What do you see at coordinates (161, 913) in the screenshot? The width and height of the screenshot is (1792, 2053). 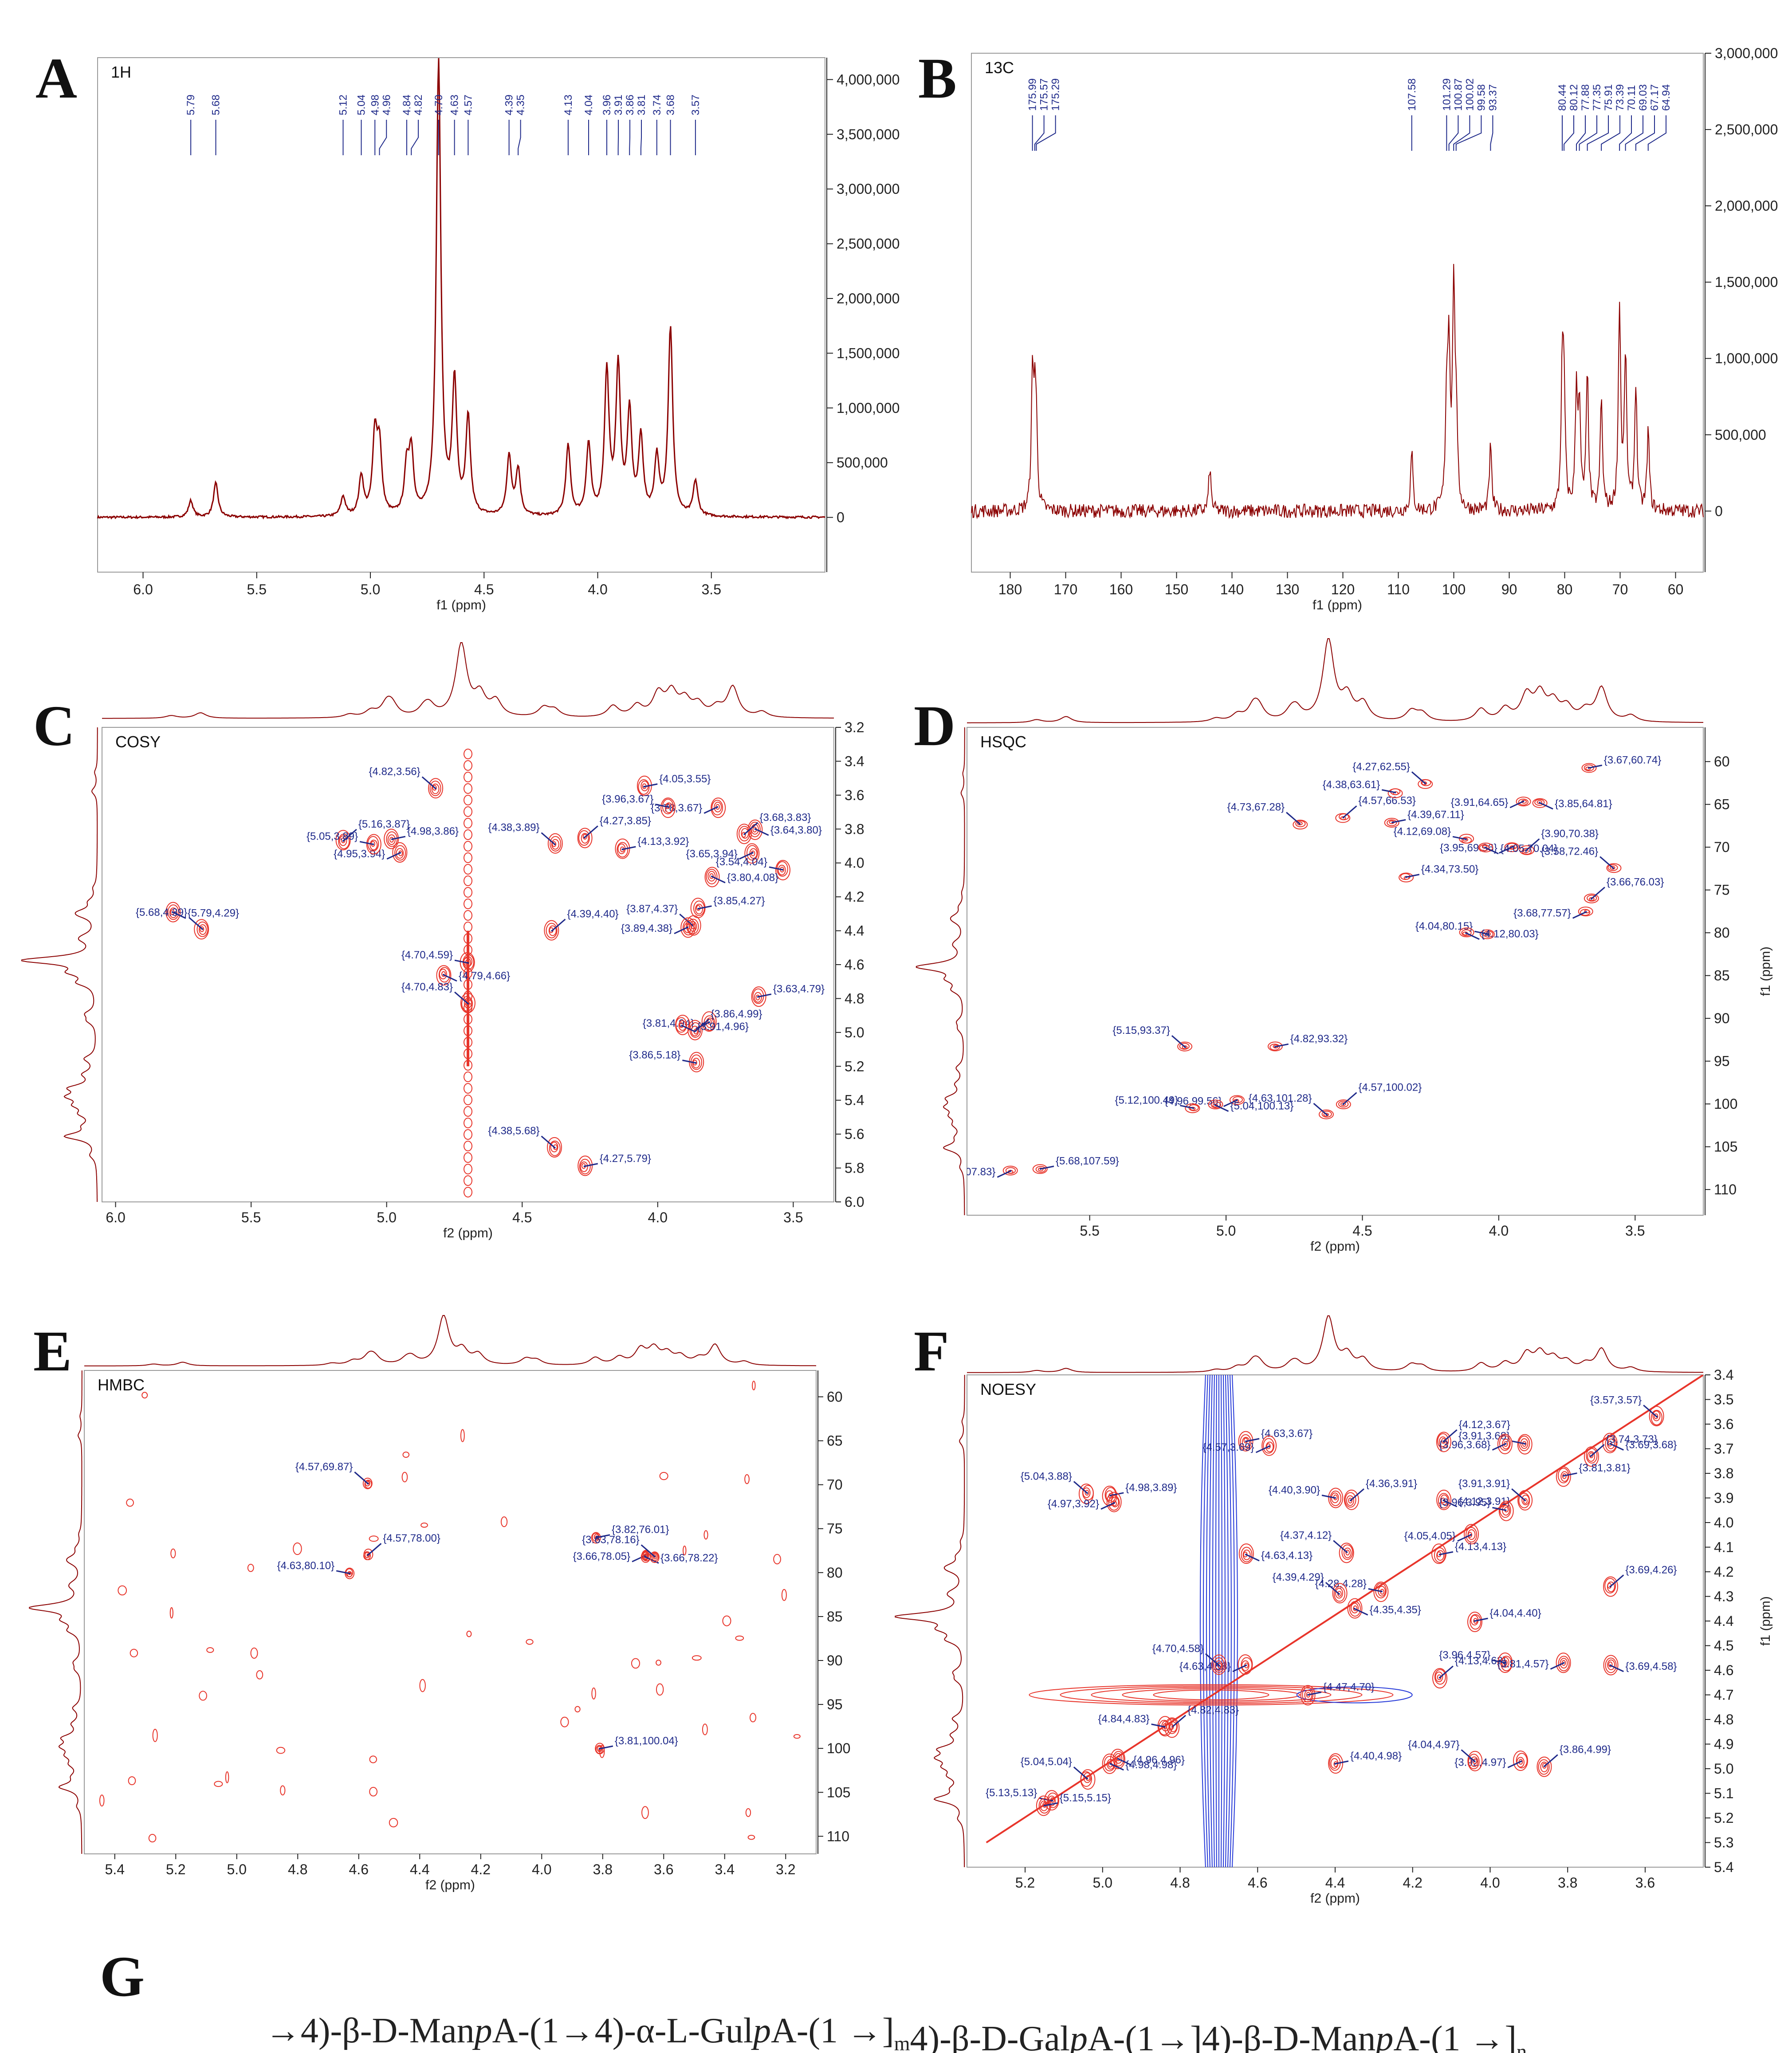 I see `cross-peak-label: {5.68,4.39}` at bounding box center [161, 913].